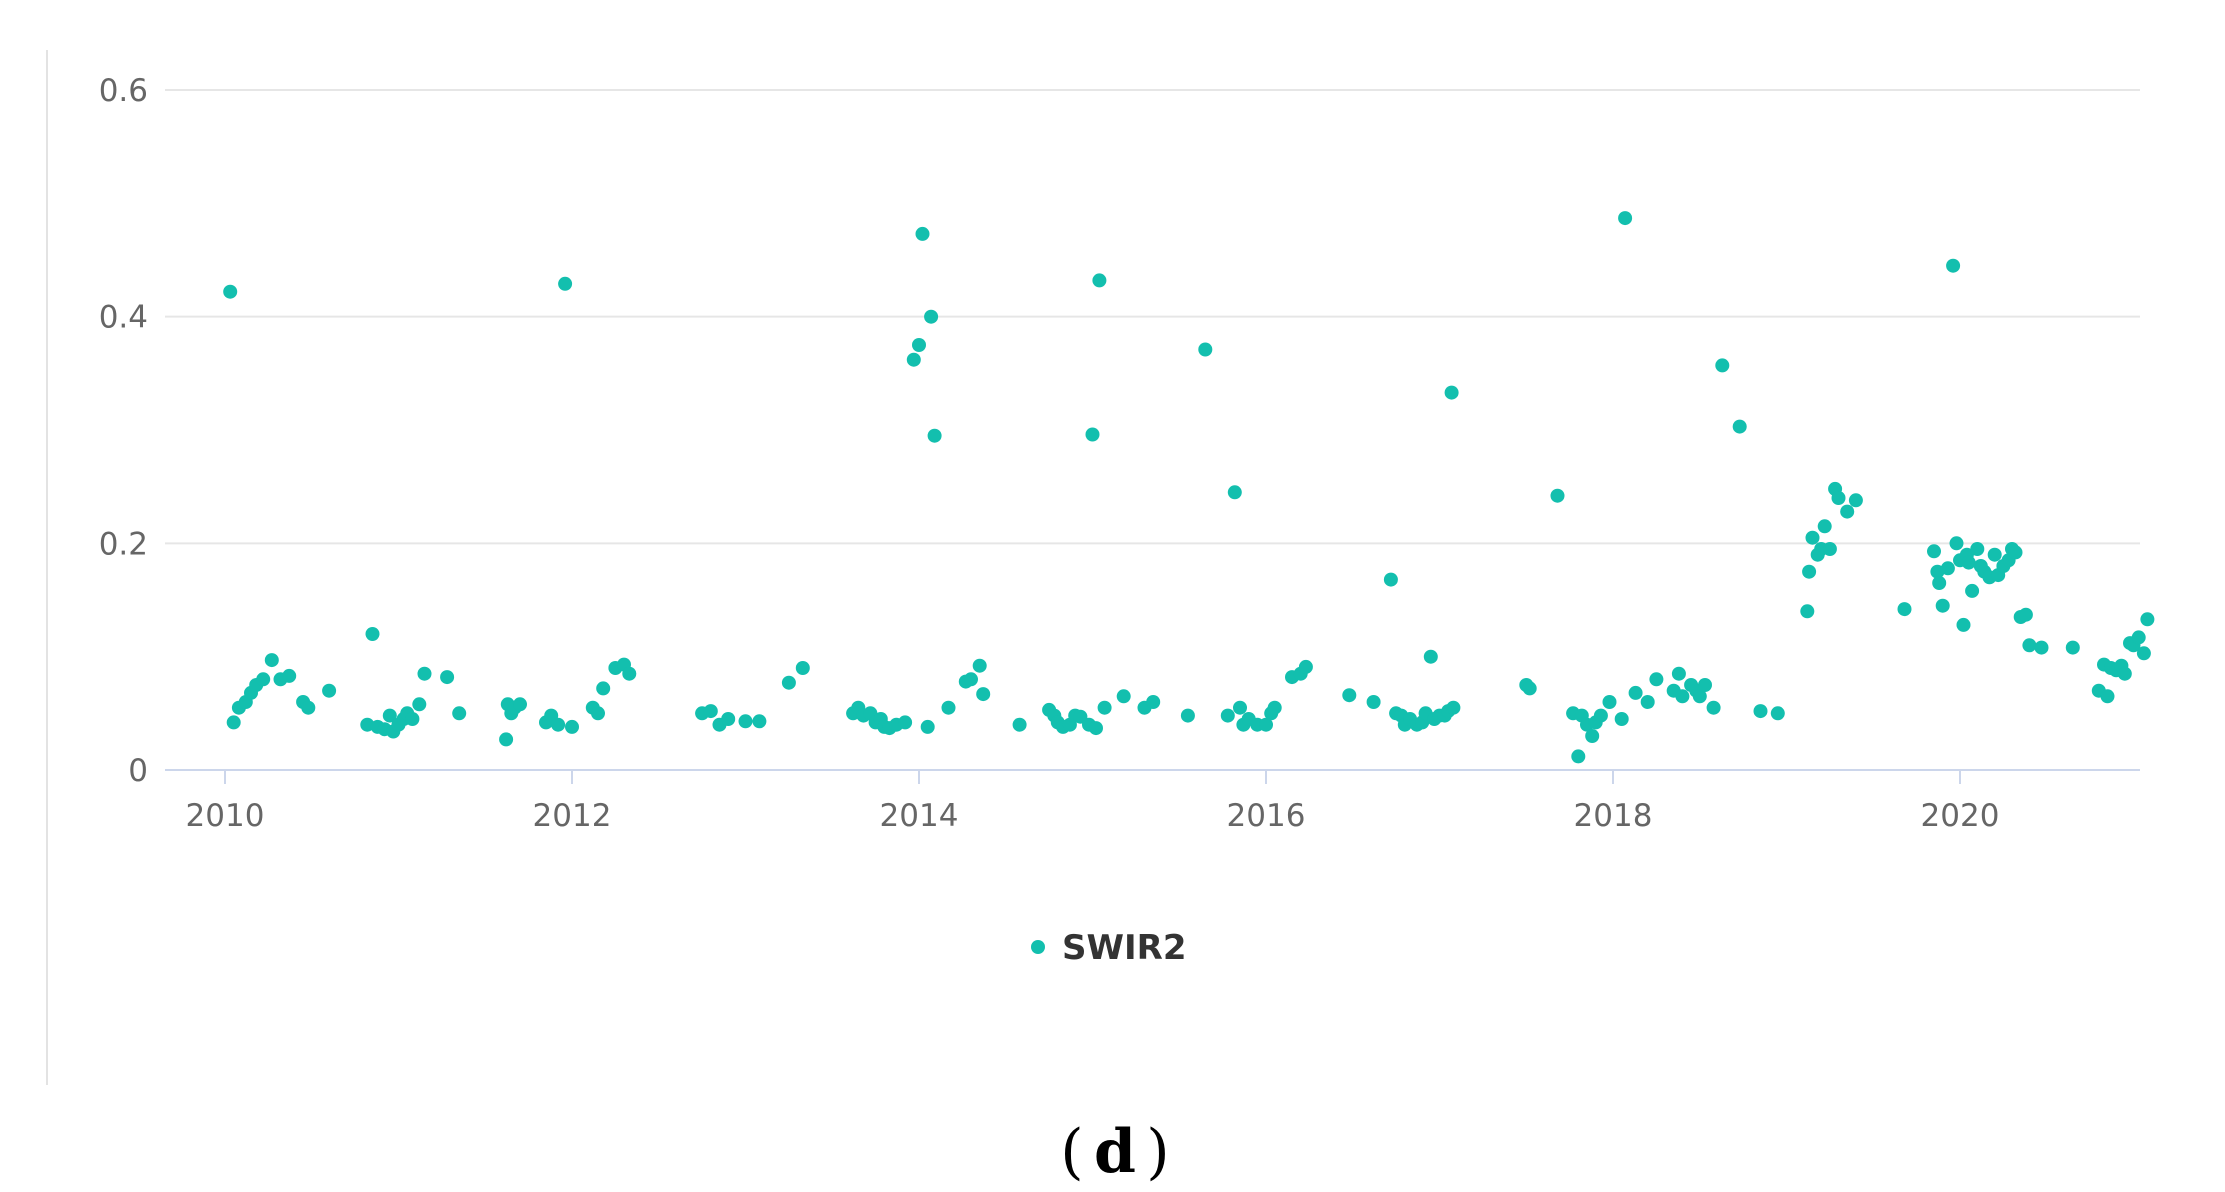  What do you see at coordinates (123, 431) in the screenshot?
I see `y-axis: 0 0.2 0.4 0.6` at bounding box center [123, 431].